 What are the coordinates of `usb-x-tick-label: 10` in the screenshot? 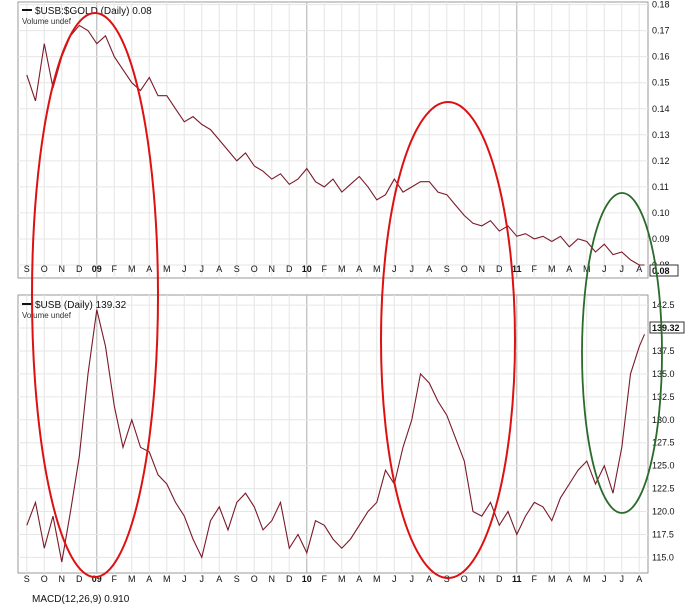 It's located at (307, 579).